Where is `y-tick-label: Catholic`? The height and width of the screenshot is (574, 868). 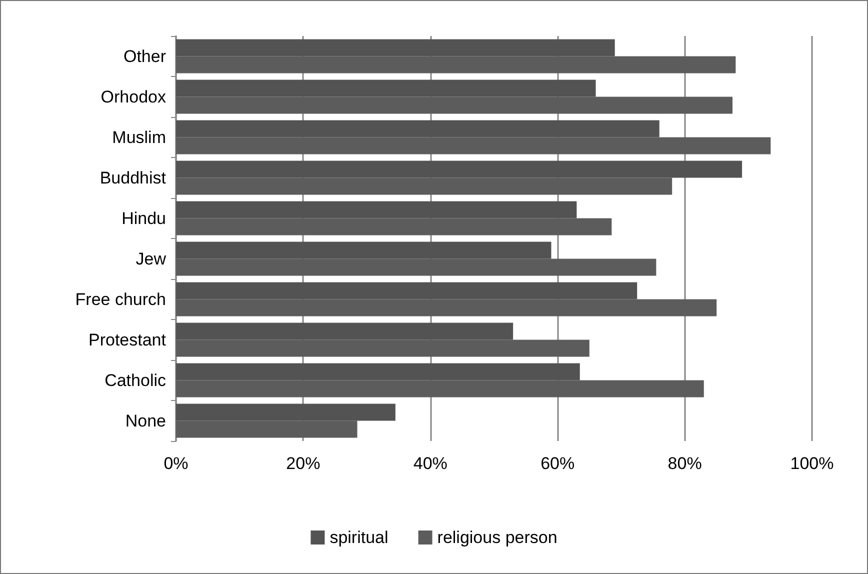 y-tick-label: Catholic is located at coordinates (135, 380).